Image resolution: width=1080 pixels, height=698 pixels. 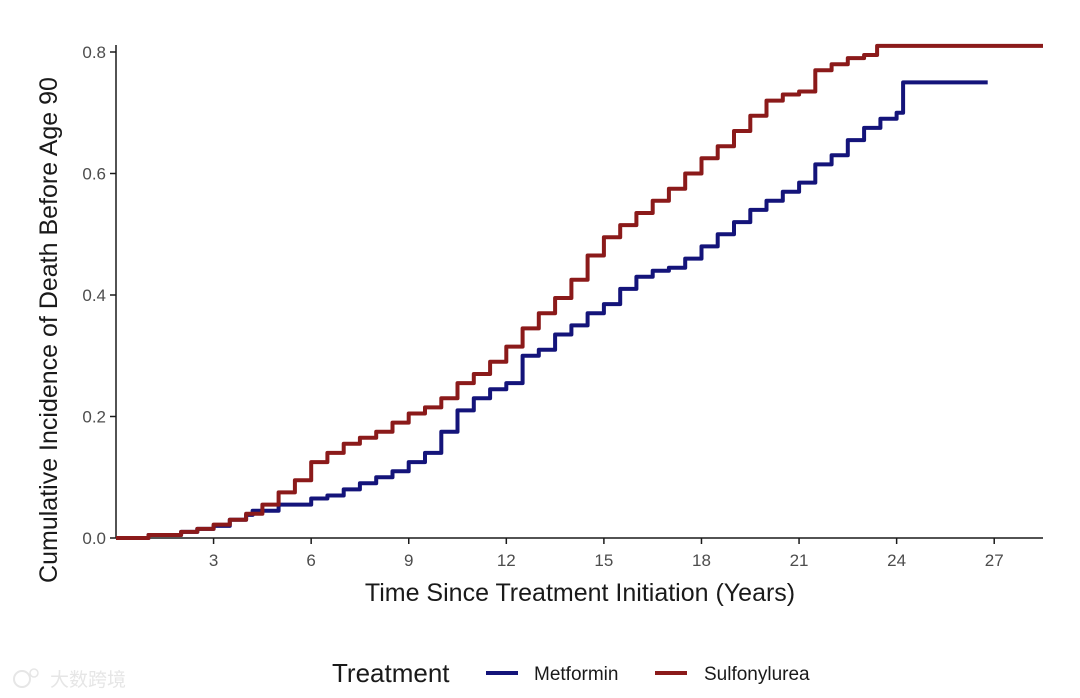 I want to click on x-axis-title: Time Since Treatment Initiation (Years), so click(x=580, y=593).